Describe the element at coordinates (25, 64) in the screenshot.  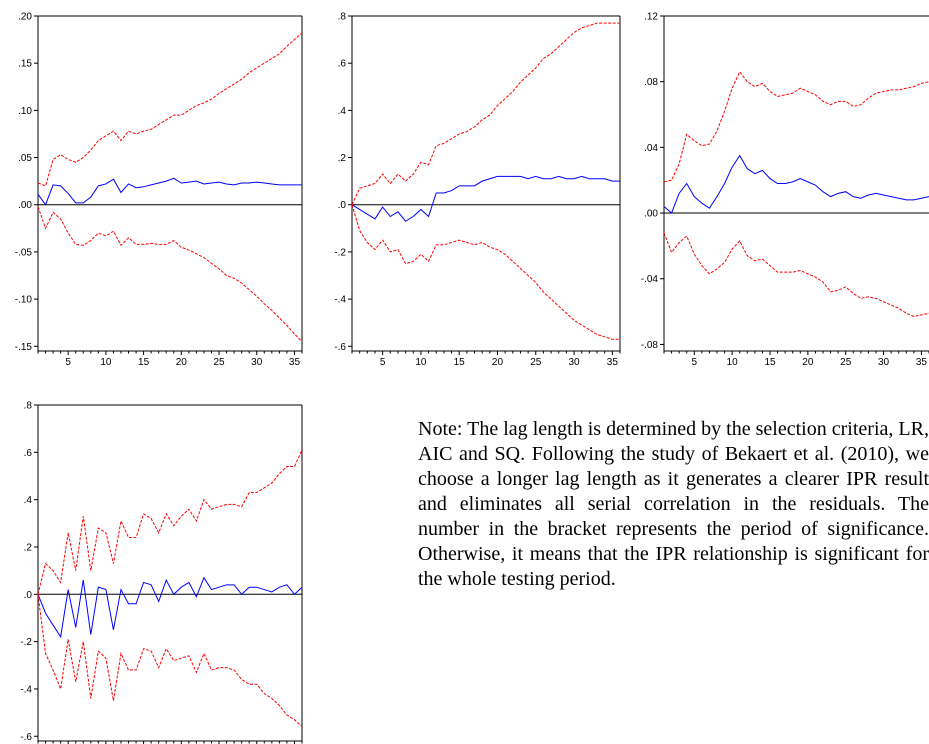
I see `y-tick-label: .15` at that location.